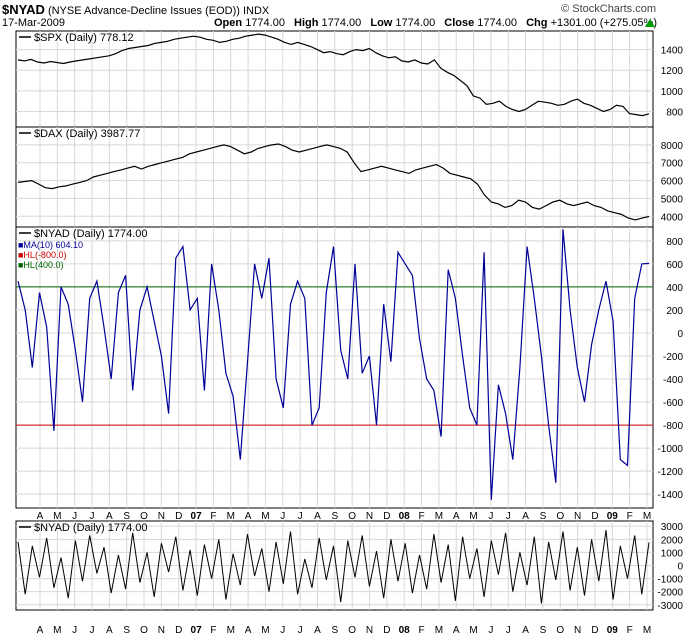 The width and height of the screenshot is (700, 639). Describe the element at coordinates (674, 311) in the screenshot. I see `y-tick-label: 200` at that location.